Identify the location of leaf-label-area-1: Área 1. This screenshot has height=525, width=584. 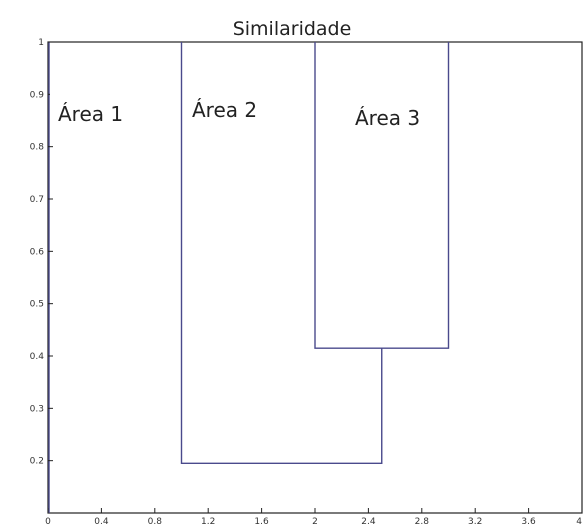
(91, 114).